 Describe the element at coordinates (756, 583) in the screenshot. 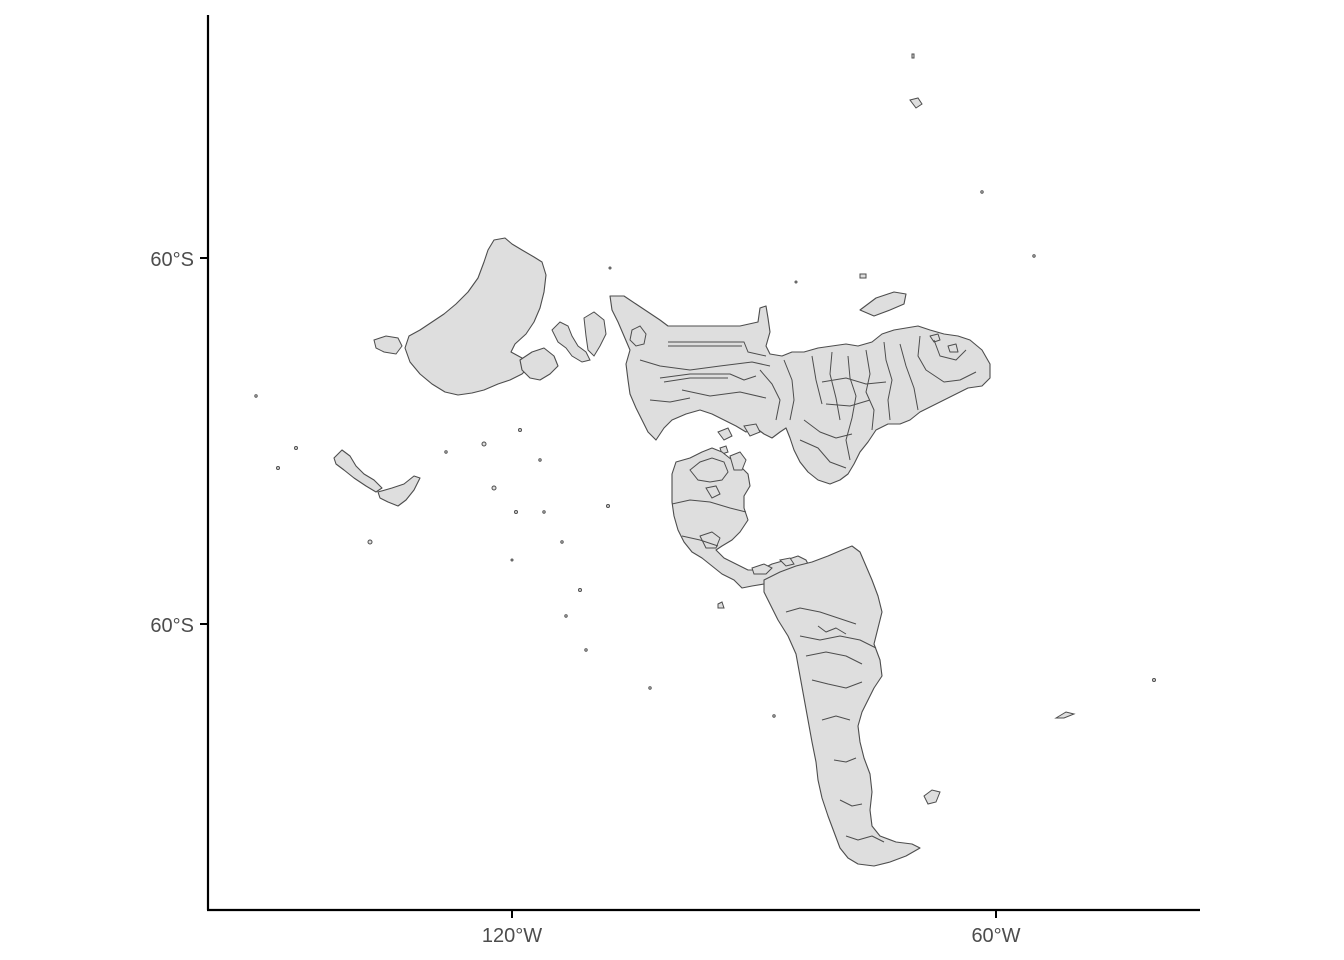

I see `caribbean-islands` at that location.